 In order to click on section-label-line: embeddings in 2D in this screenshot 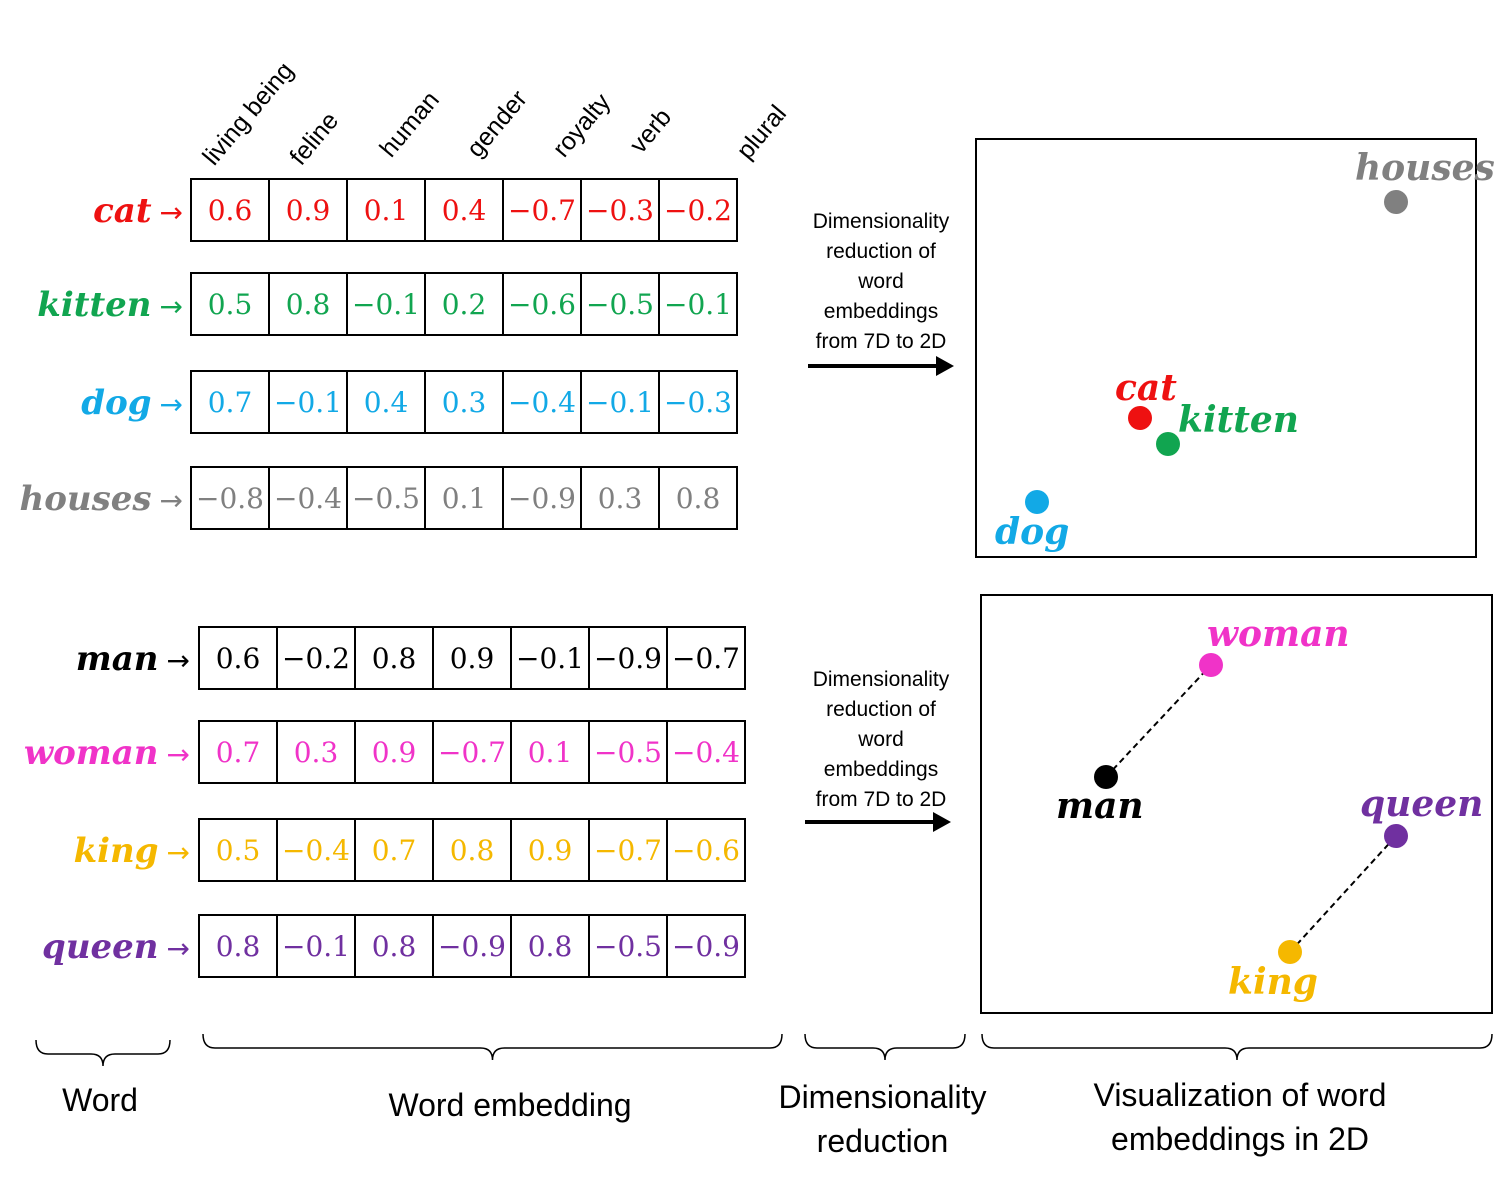, I will do `click(1240, 1139)`.